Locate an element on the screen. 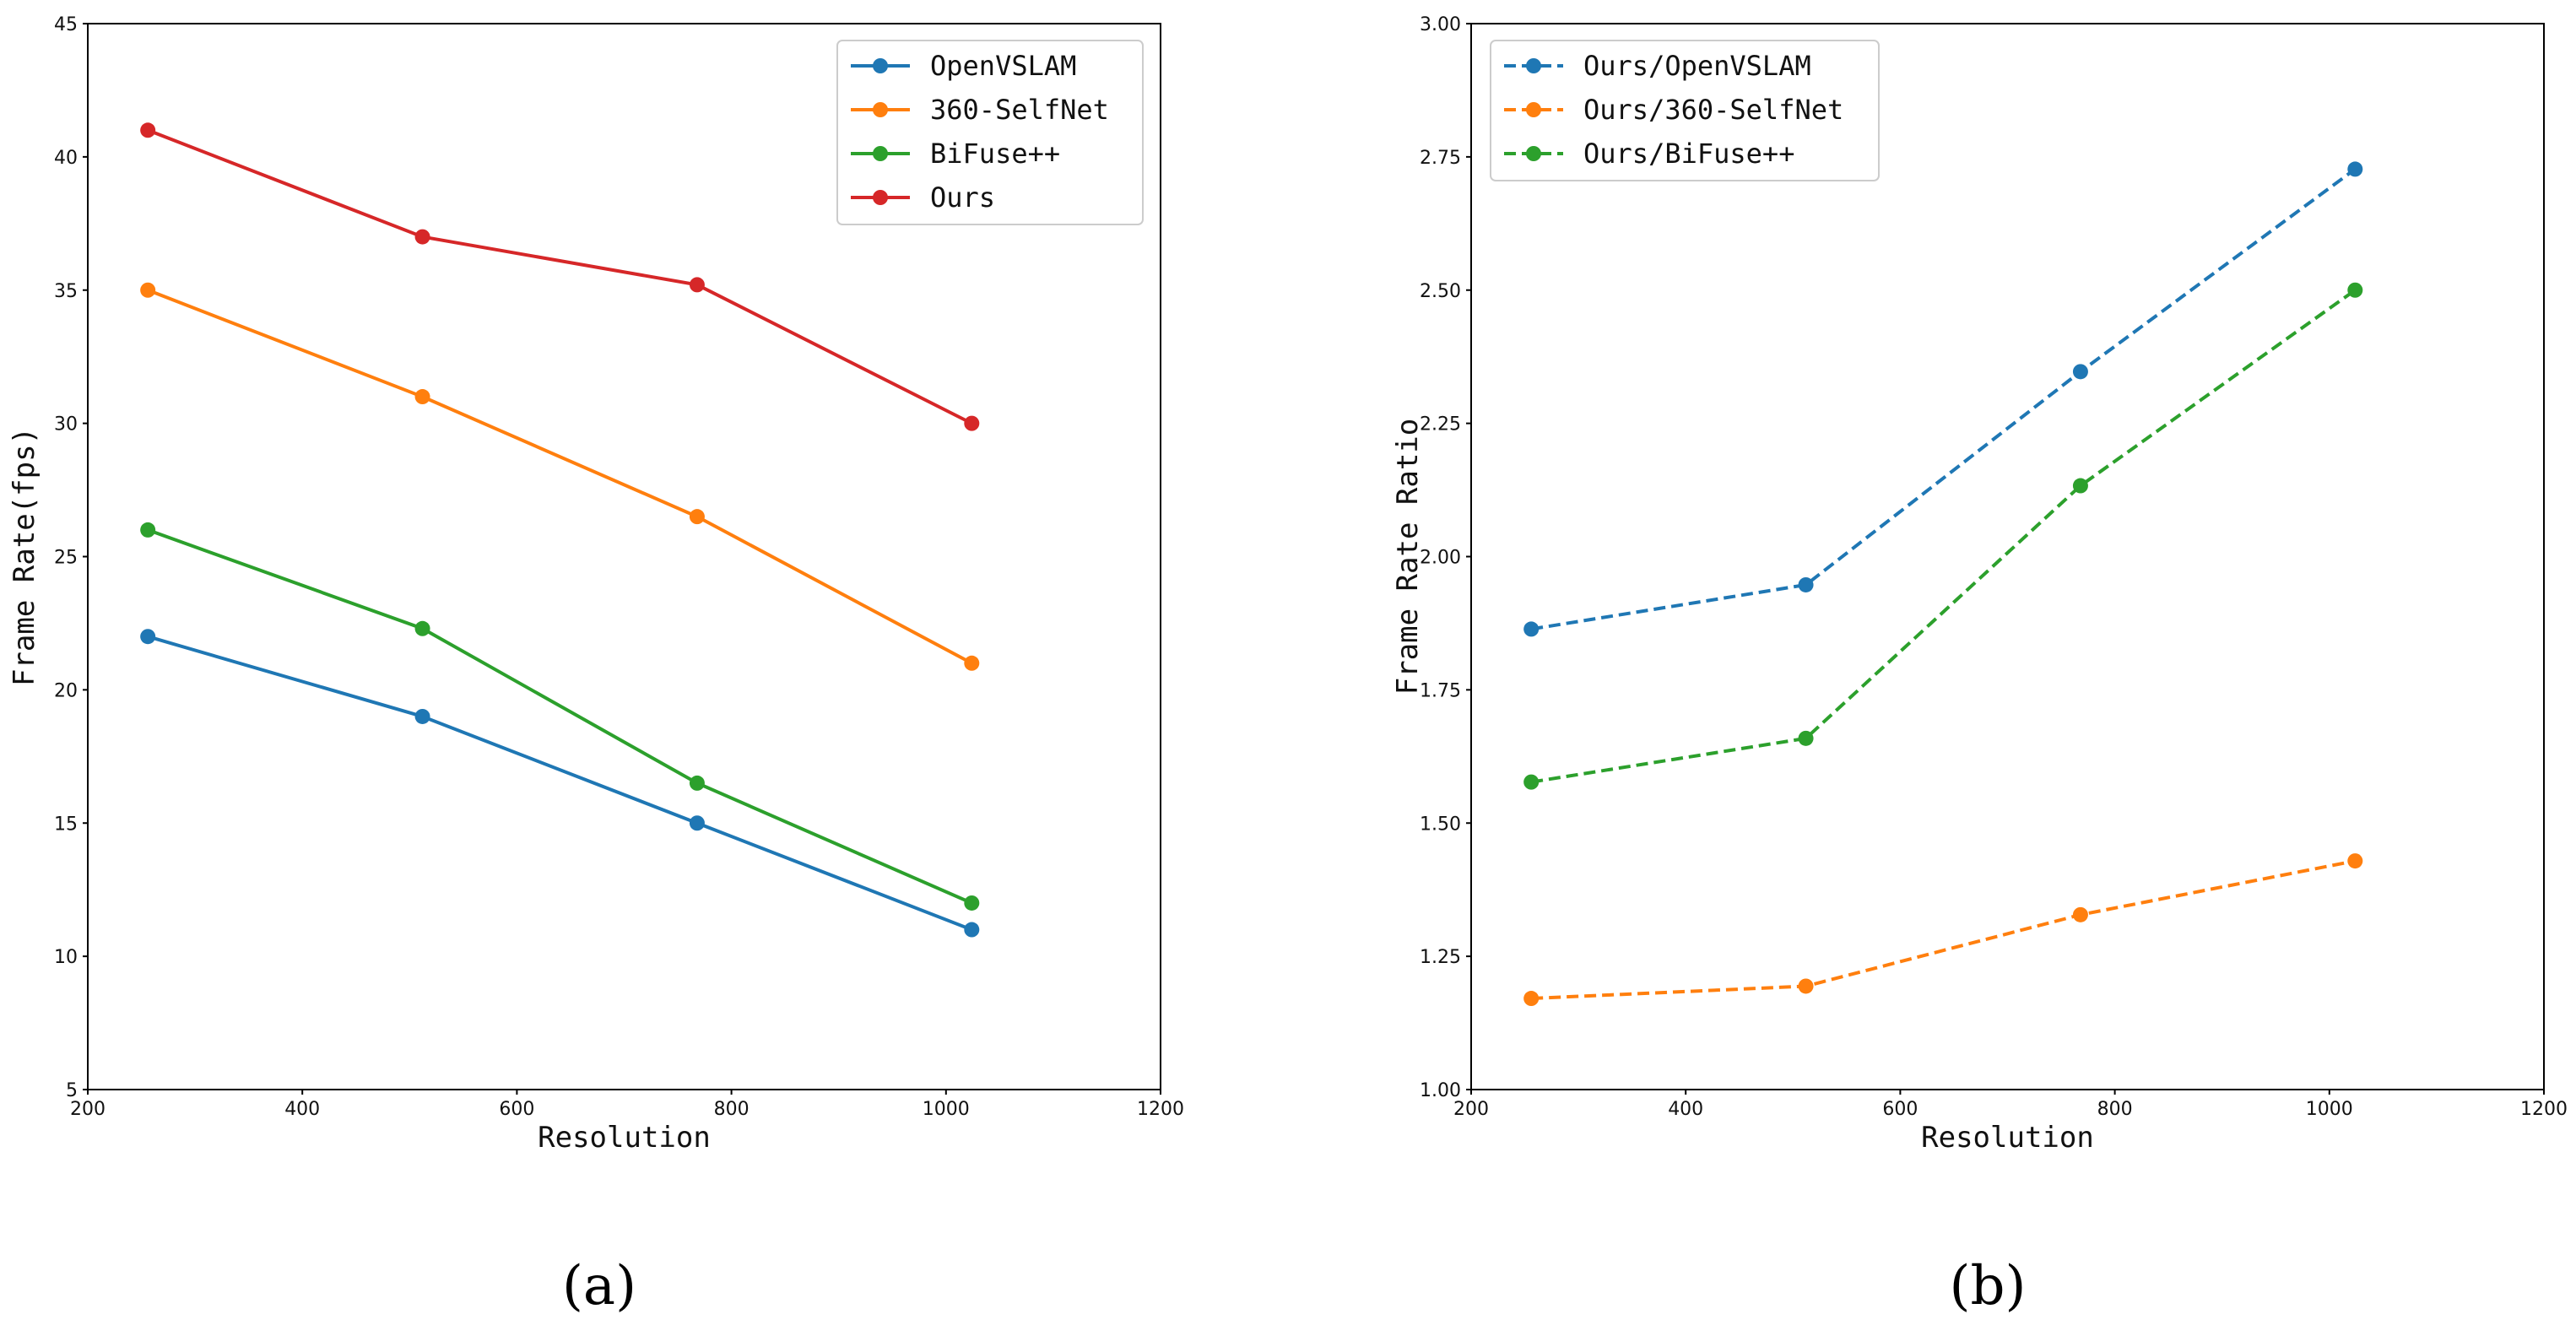  y-tick-label: 1.25 is located at coordinates (1440, 958).